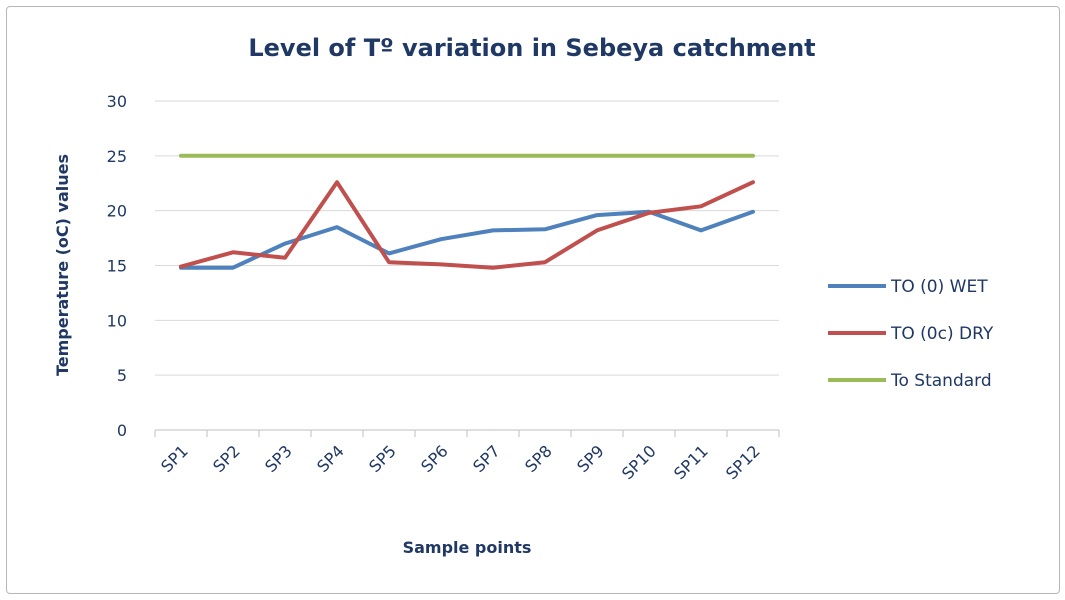 This screenshot has width=1065, height=600. I want to click on x-tick-label: SP8, so click(538, 458).